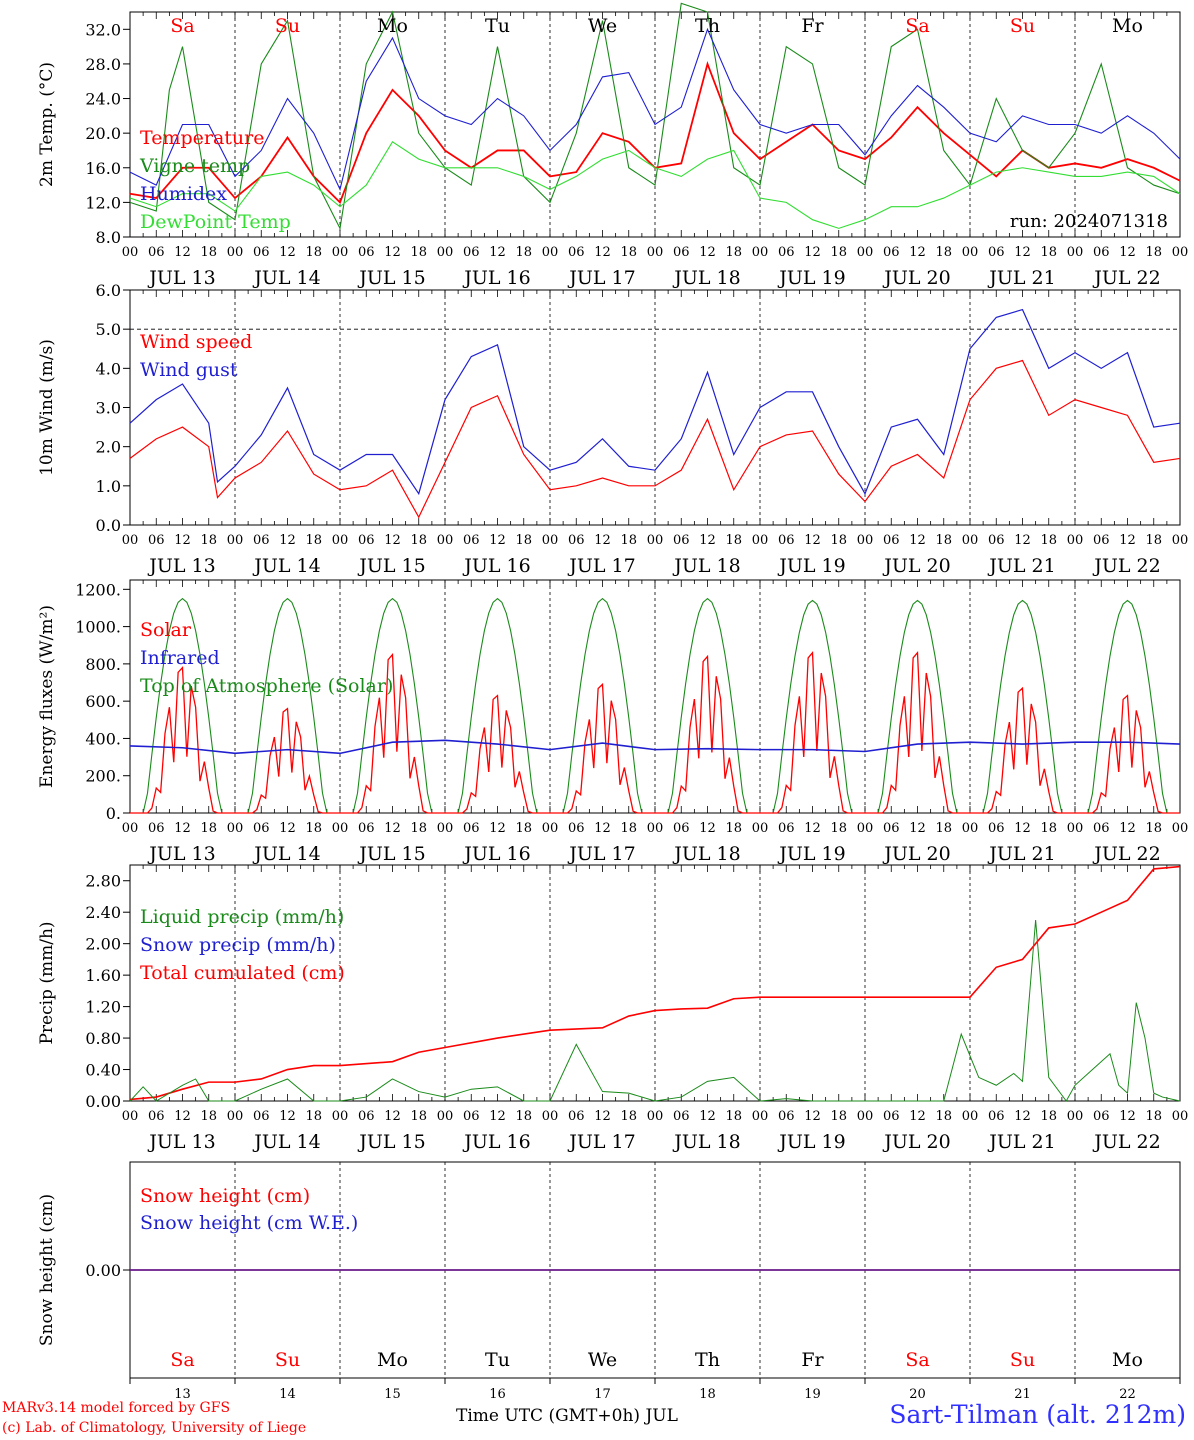  What do you see at coordinates (108, 237) in the screenshot?
I see `y-tick-label: 8.0` at bounding box center [108, 237].